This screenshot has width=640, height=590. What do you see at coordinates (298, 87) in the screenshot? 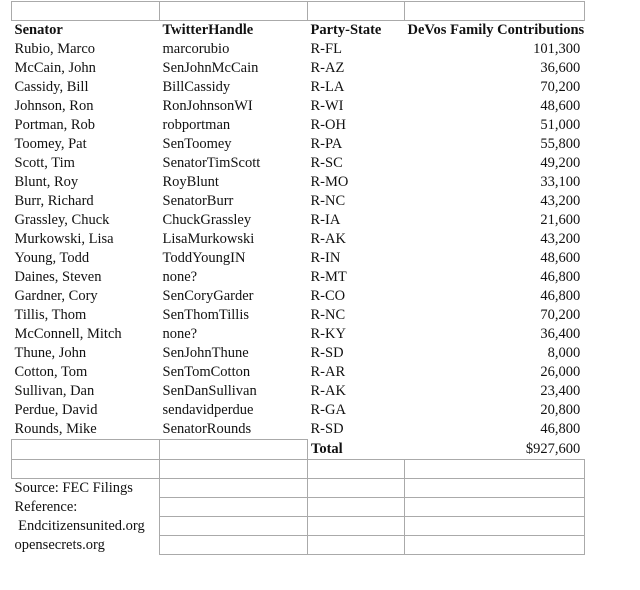
I see `table-row: Cassidy, Bill BillCassidy R-LA 70,200` at bounding box center [298, 87].